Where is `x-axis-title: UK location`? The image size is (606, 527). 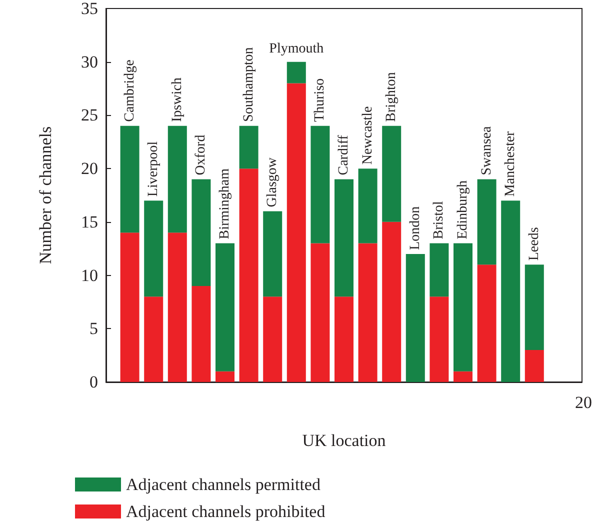
x-axis-title: UK location is located at coordinates (344, 440).